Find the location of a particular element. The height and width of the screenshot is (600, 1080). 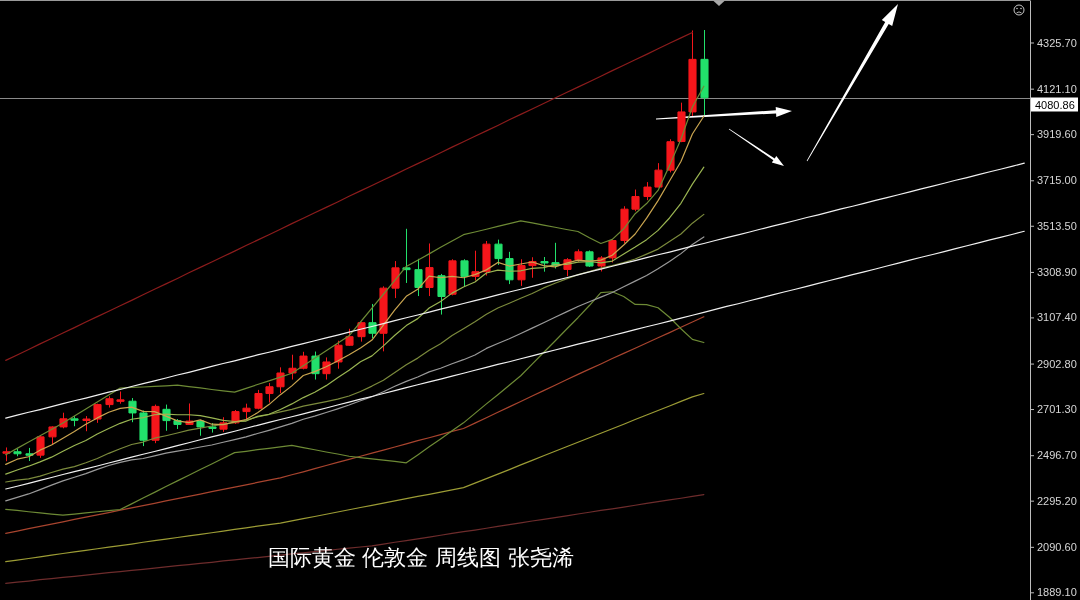

y-tick-label: 2496.70 is located at coordinates (1057, 455).